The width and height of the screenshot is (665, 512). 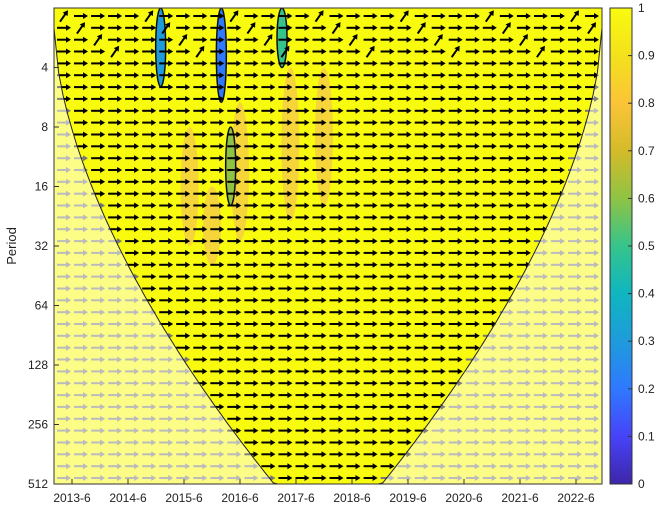 What do you see at coordinates (189, 186) in the screenshot?
I see `coherence-fringe` at bounding box center [189, 186].